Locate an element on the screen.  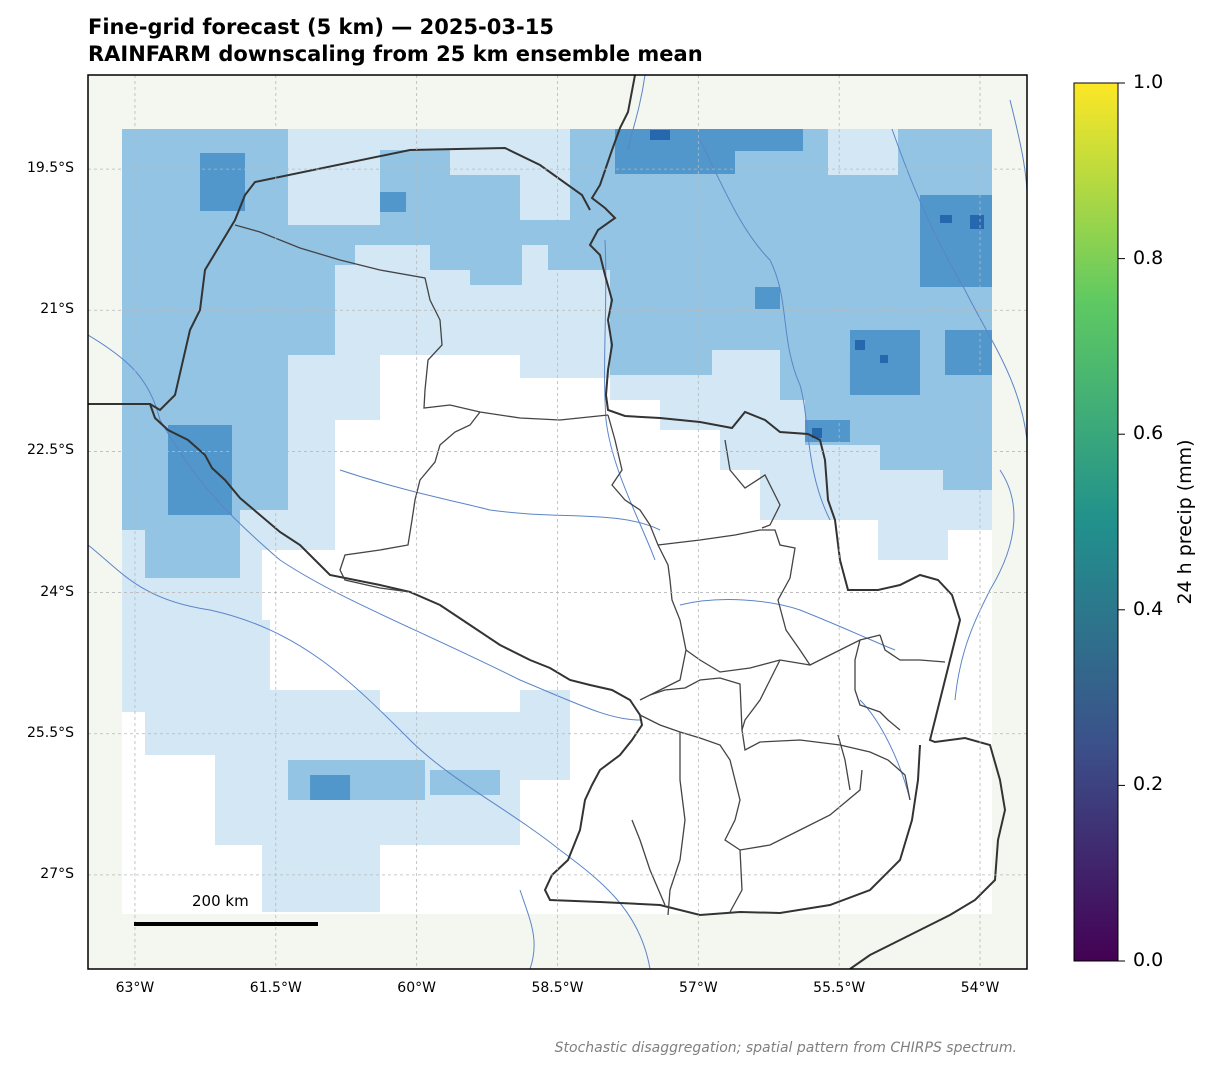
lon-tick-label: 63°W is located at coordinates (135, 988).